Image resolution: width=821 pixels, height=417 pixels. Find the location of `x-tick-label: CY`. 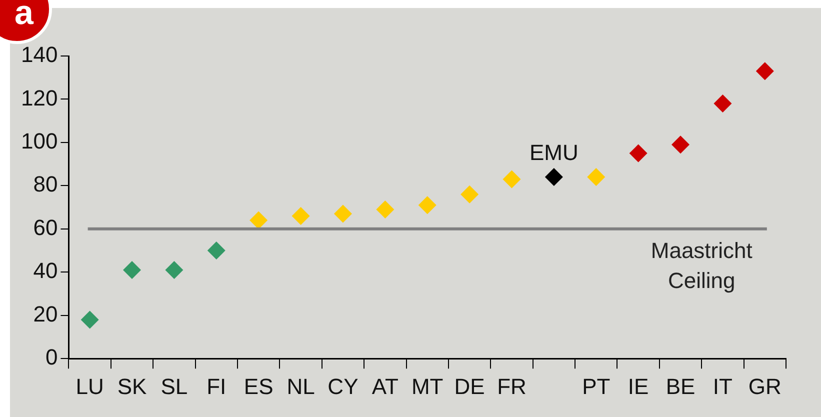

x-tick-label: CY is located at coordinates (343, 386).